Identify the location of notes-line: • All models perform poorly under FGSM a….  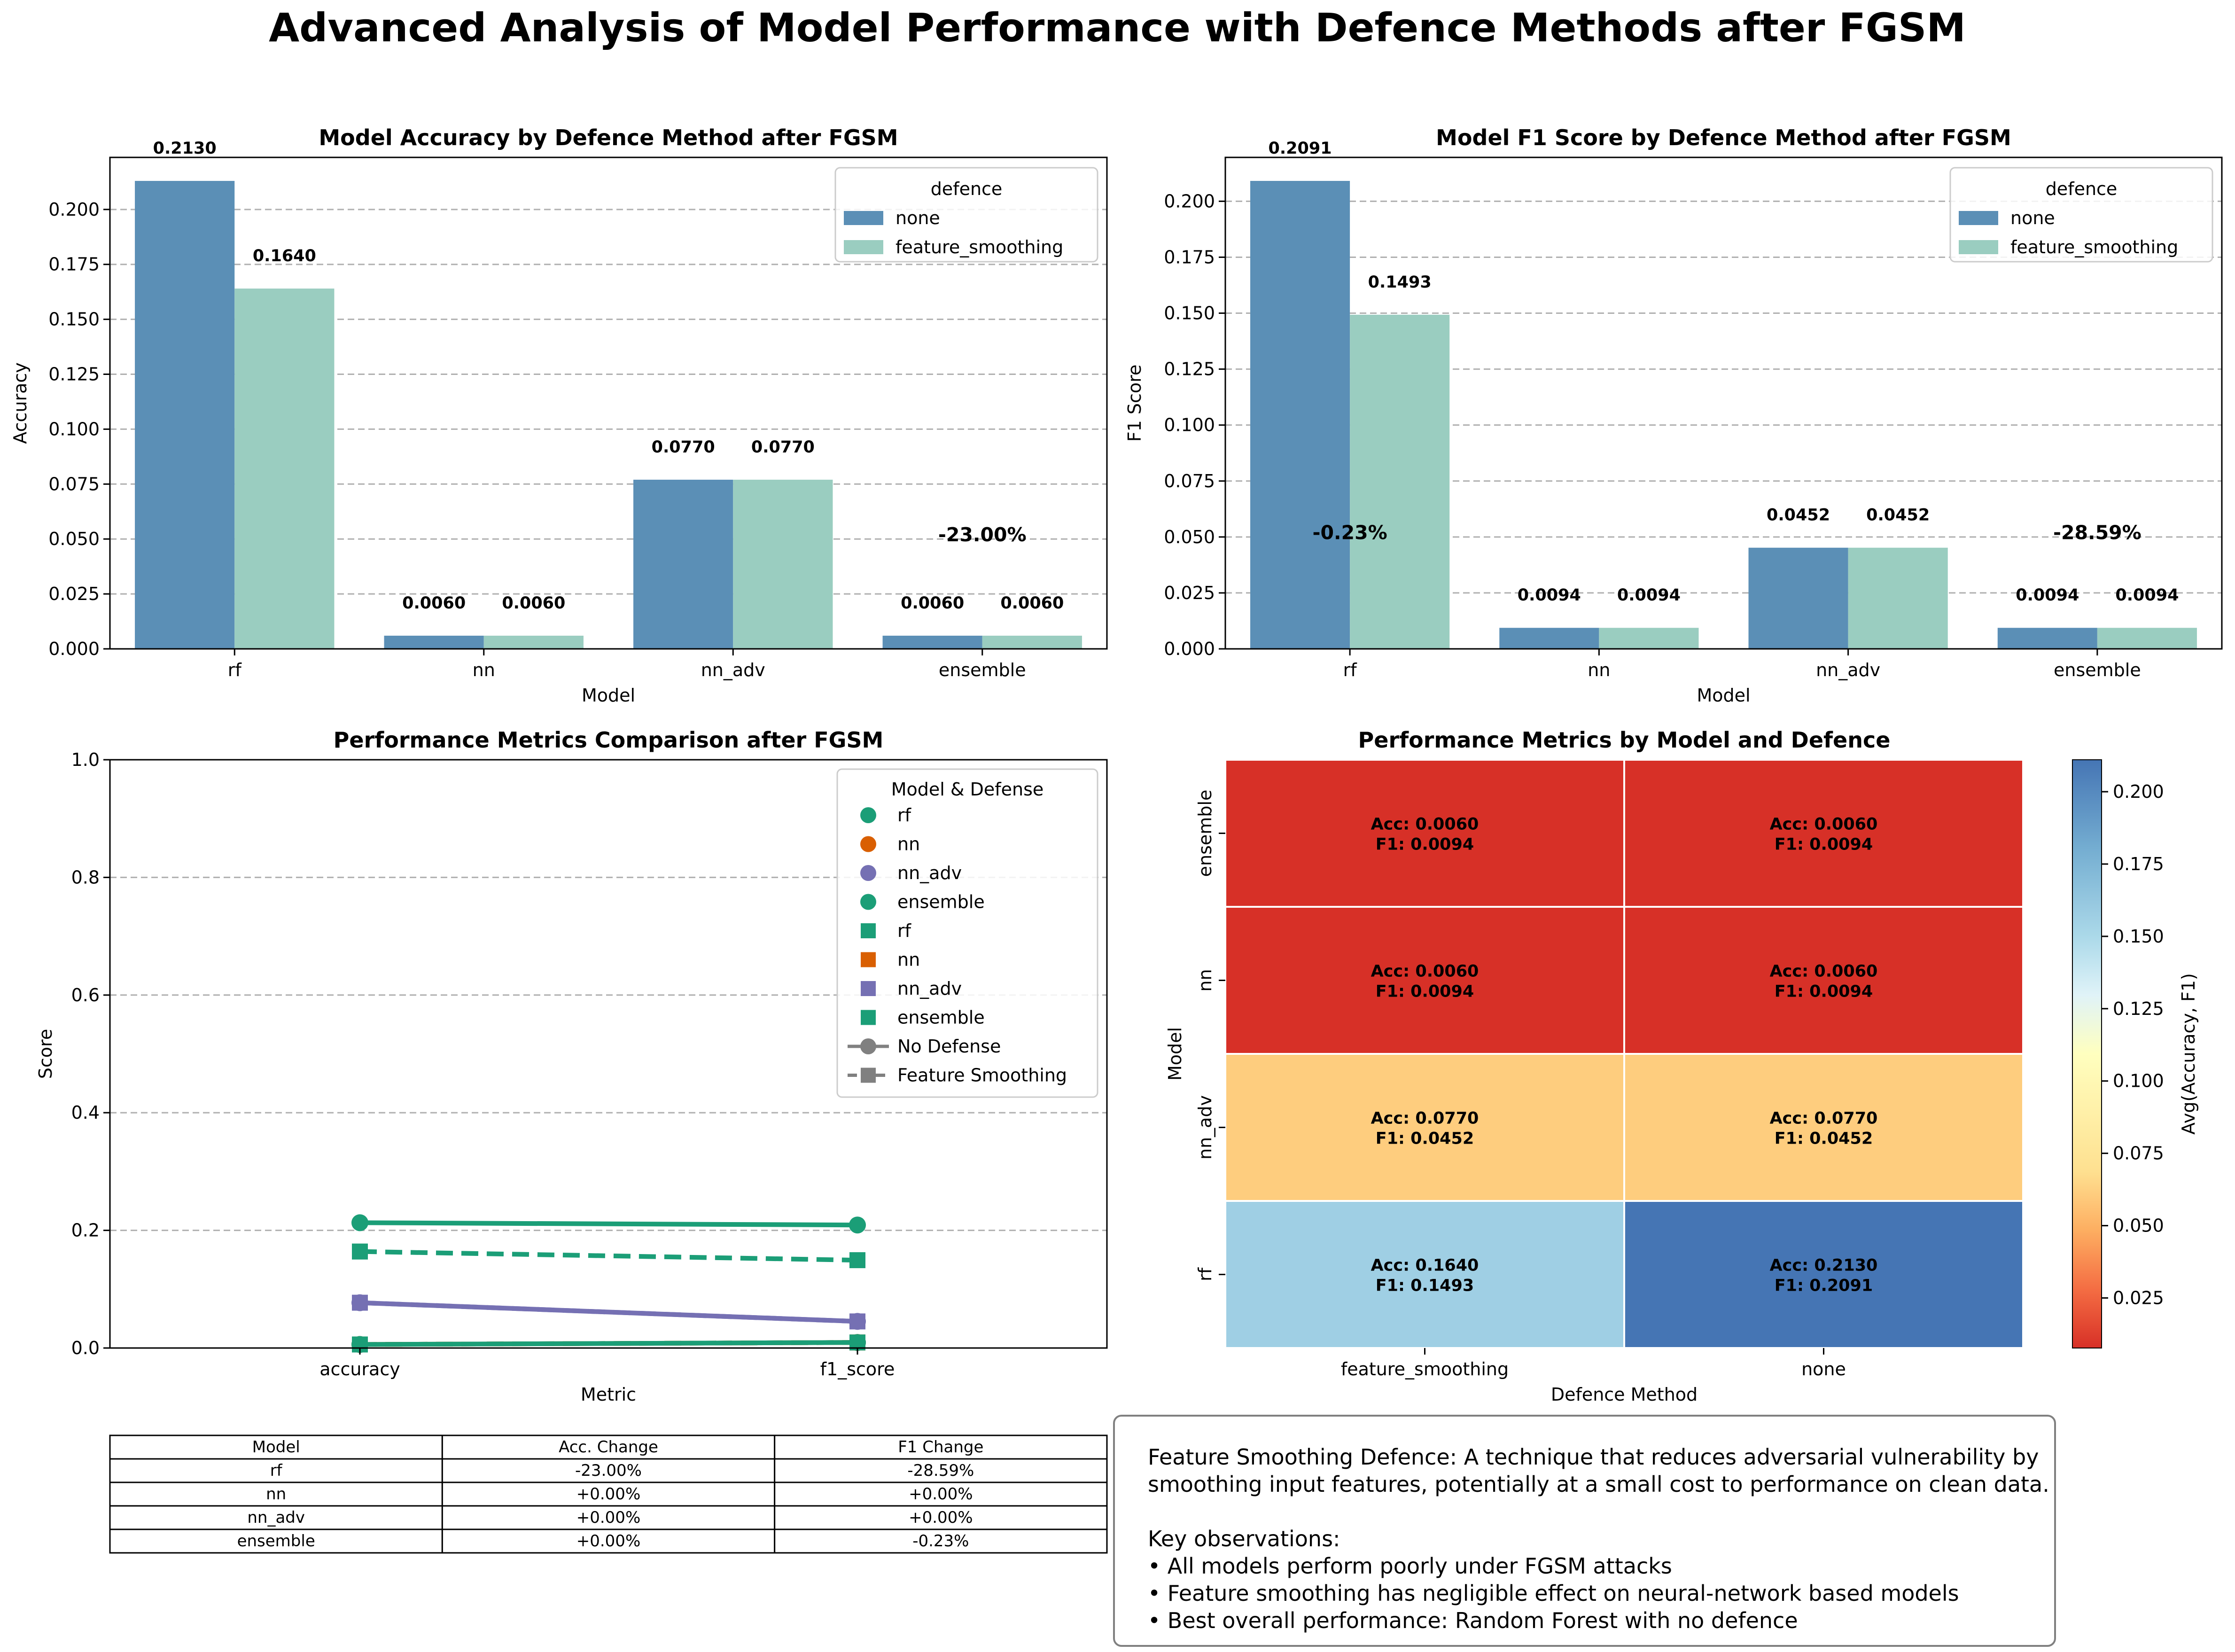
(1410, 1566).